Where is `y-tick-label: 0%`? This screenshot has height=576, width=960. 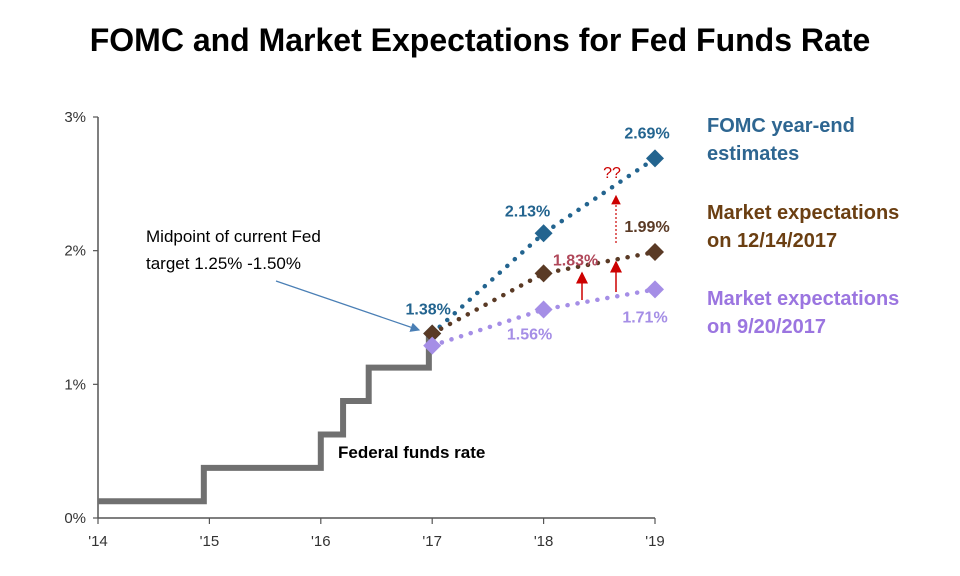
y-tick-label: 0% is located at coordinates (75, 518).